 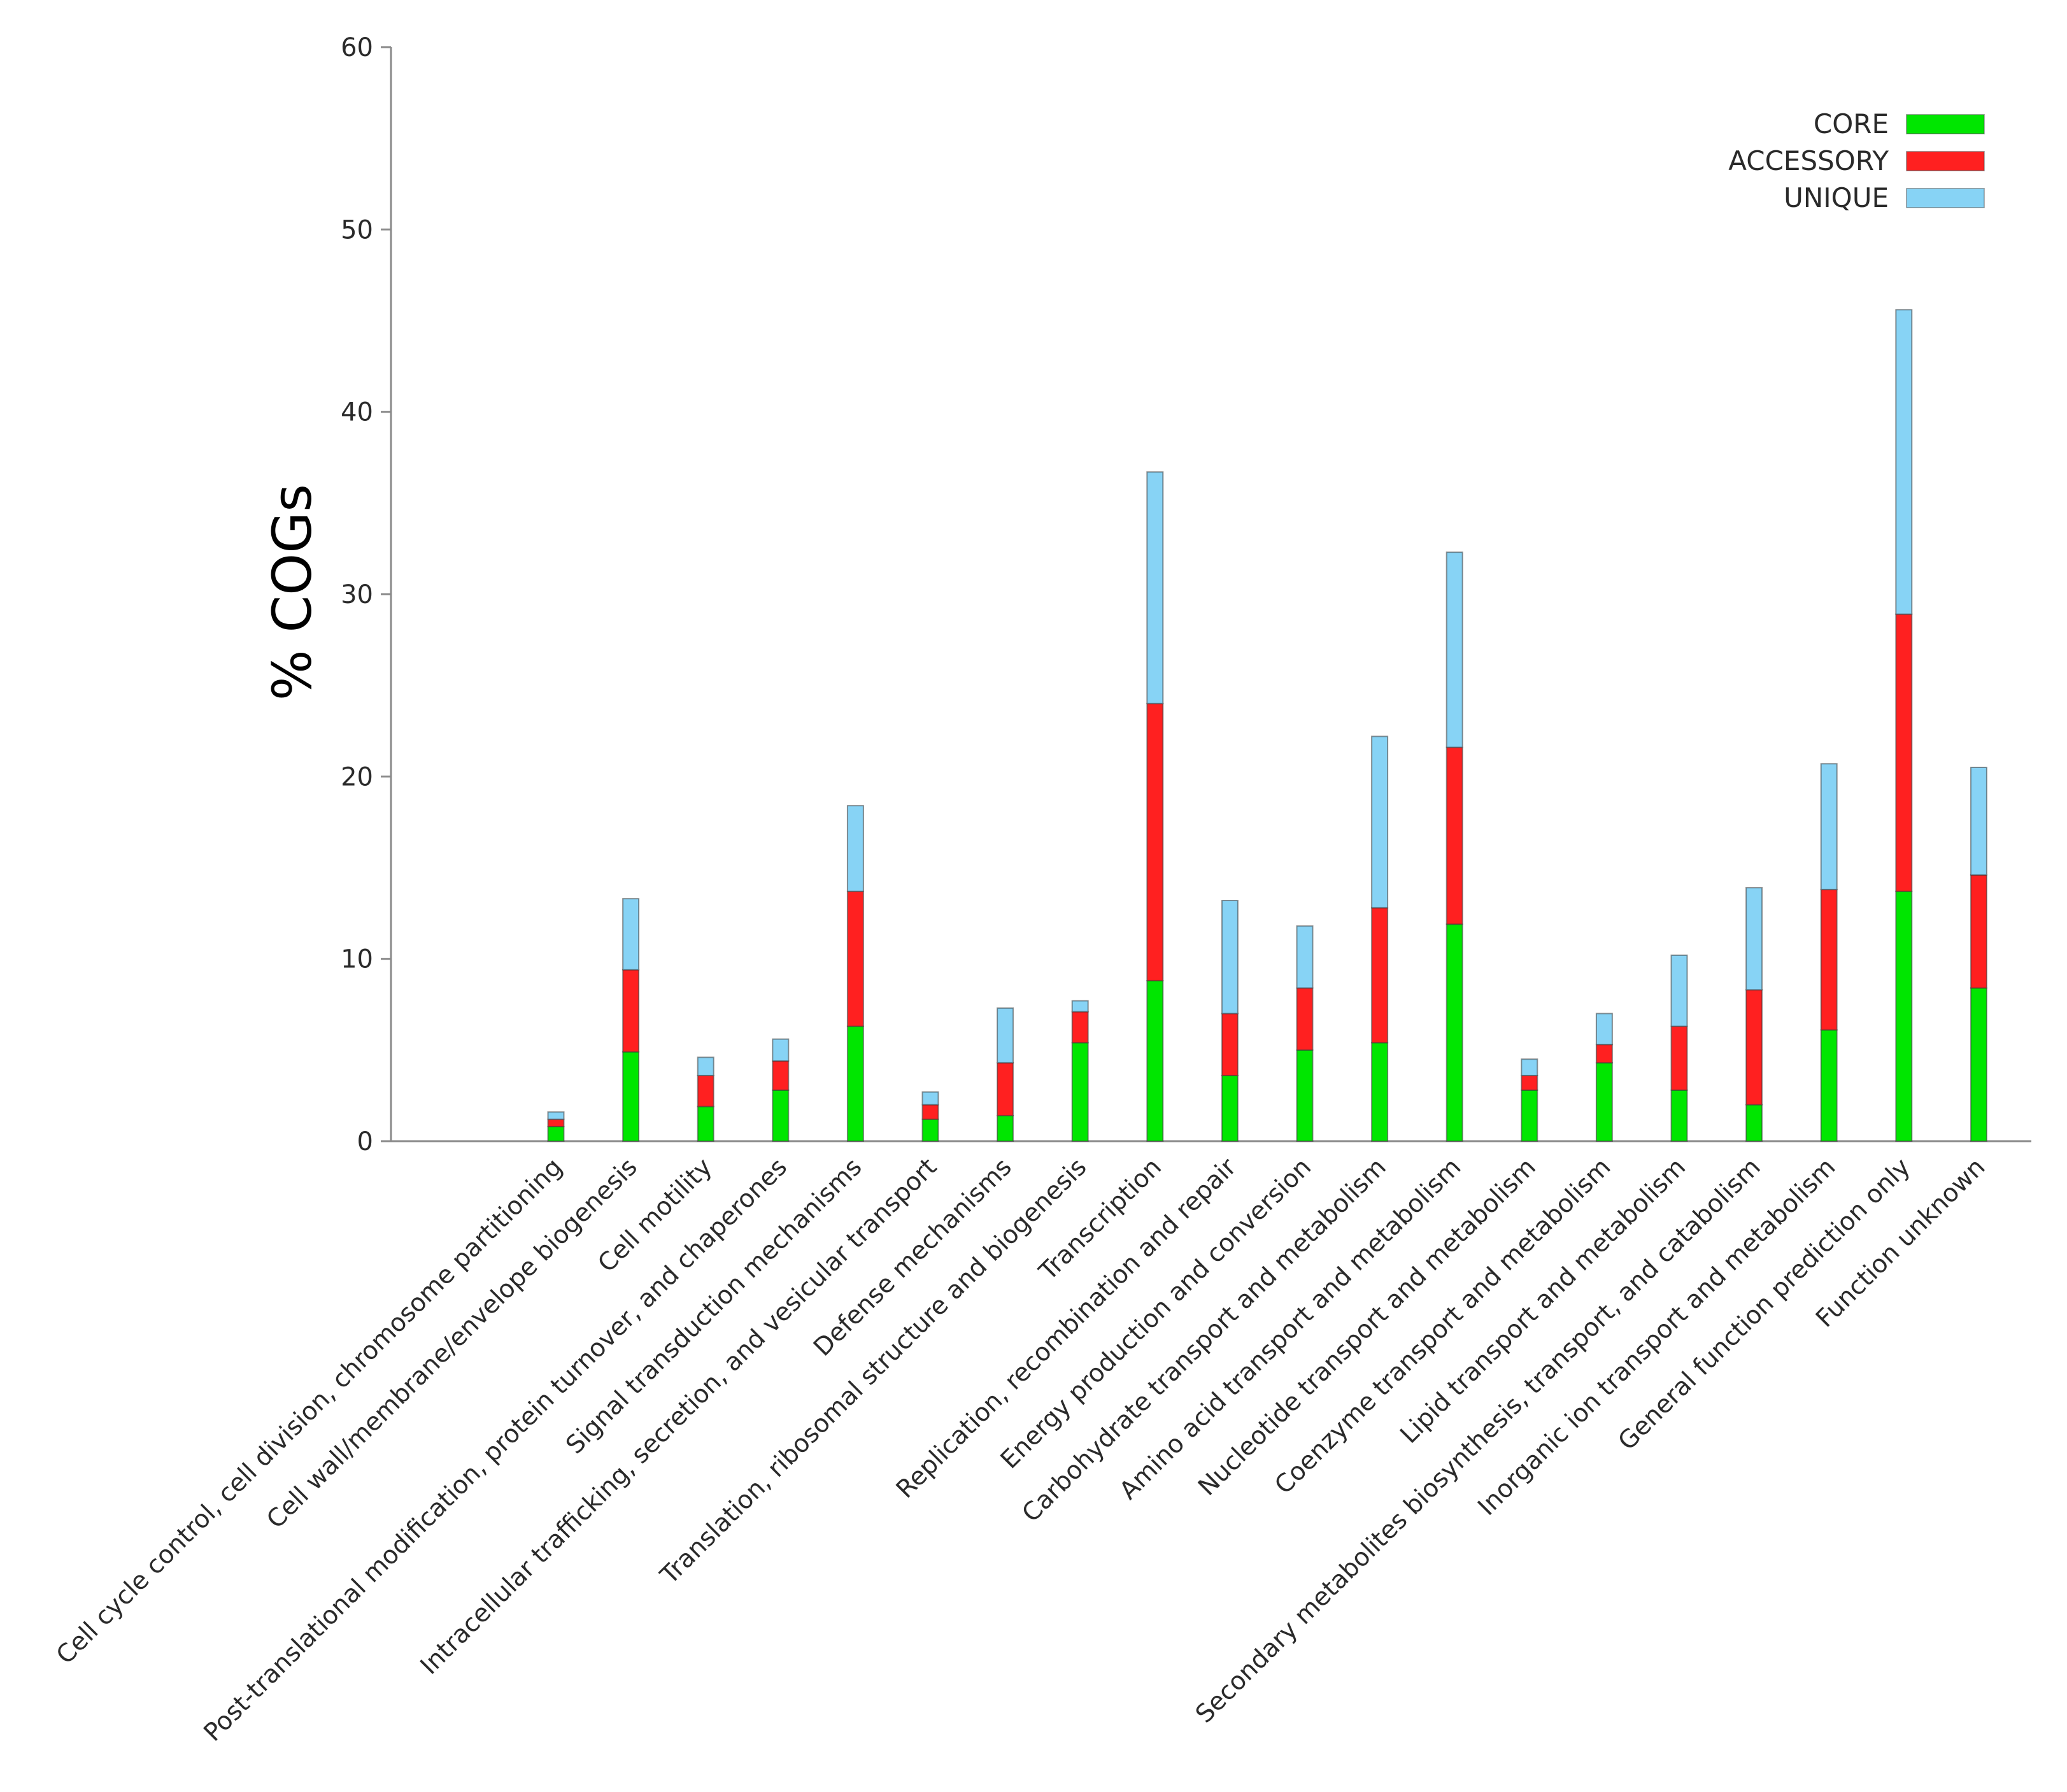 What do you see at coordinates (357, 594) in the screenshot?
I see `y-tick-label: 30` at bounding box center [357, 594].